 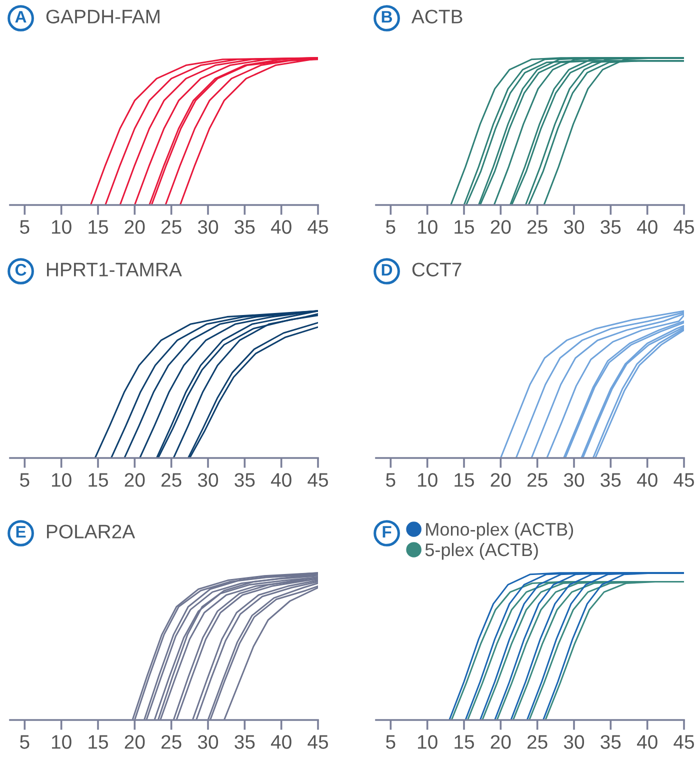 What do you see at coordinates (387, 270) in the screenshot?
I see `text: D` at bounding box center [387, 270].